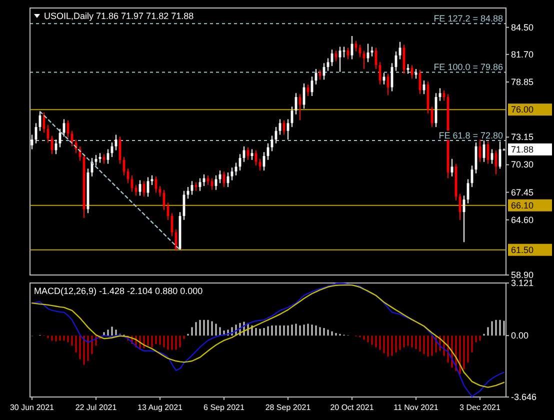  Describe the element at coordinates (522, 82) in the screenshot. I see `y-tick-label: 78.85` at that location.